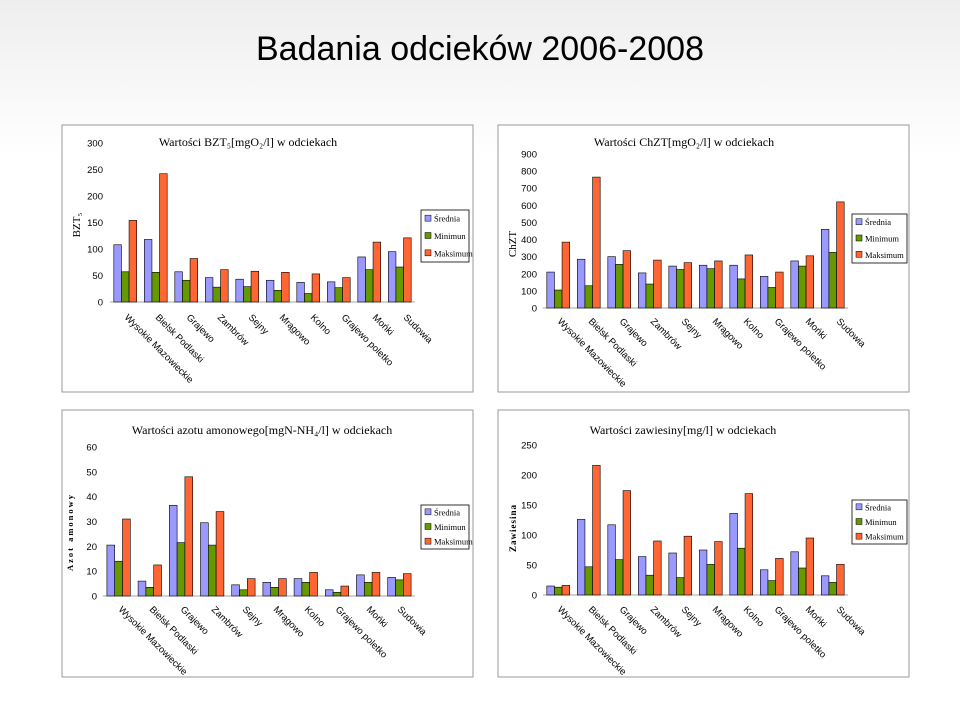 This screenshot has width=960, height=717. What do you see at coordinates (248, 142) in the screenshot?
I see `chart-title: Wartości BZT₅[mgO₂/l] w odciekach` at bounding box center [248, 142].